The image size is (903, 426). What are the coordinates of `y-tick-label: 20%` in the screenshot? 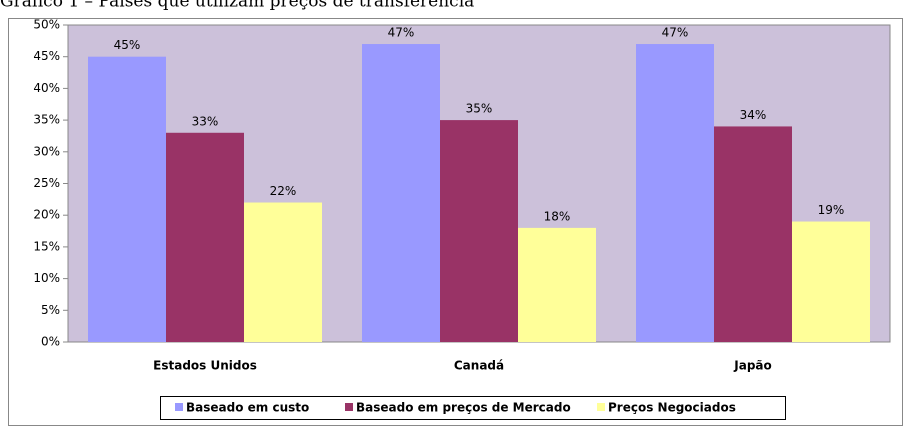 It's located at (46, 215).